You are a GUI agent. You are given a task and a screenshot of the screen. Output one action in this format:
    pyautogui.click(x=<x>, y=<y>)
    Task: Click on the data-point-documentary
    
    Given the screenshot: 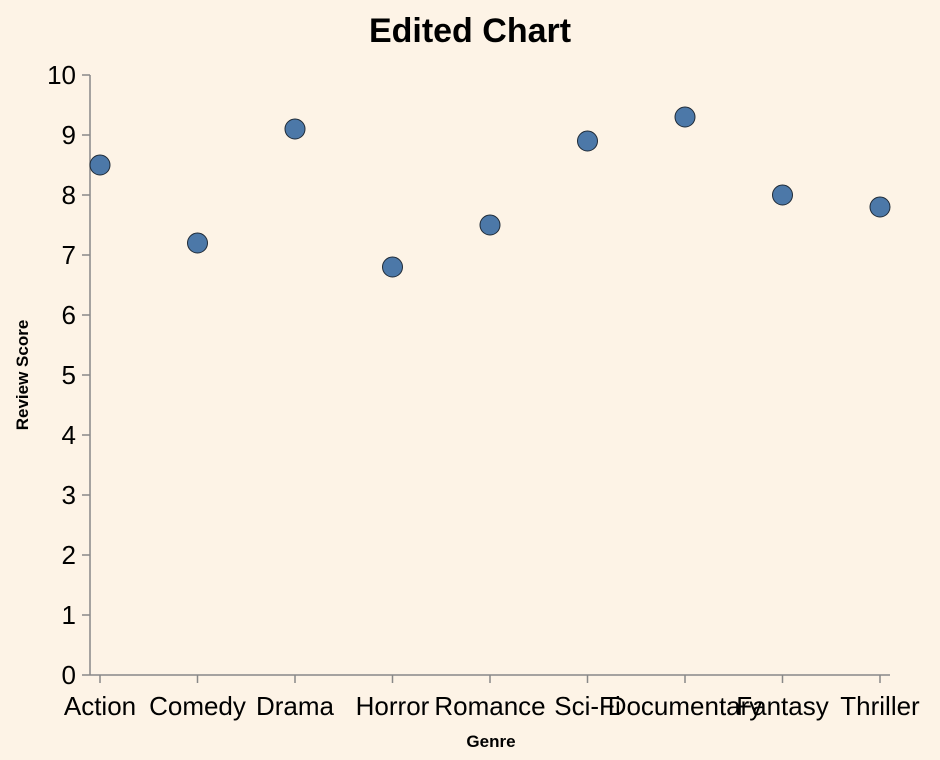 What is the action you would take?
    pyautogui.click(x=685, y=117)
    